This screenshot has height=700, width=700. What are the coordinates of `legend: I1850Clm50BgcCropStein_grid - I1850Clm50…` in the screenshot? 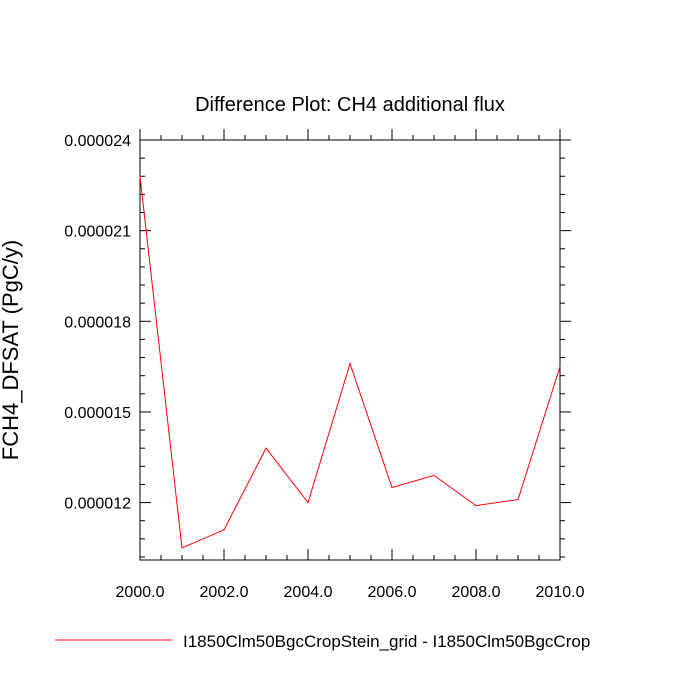 It's located at (322, 641).